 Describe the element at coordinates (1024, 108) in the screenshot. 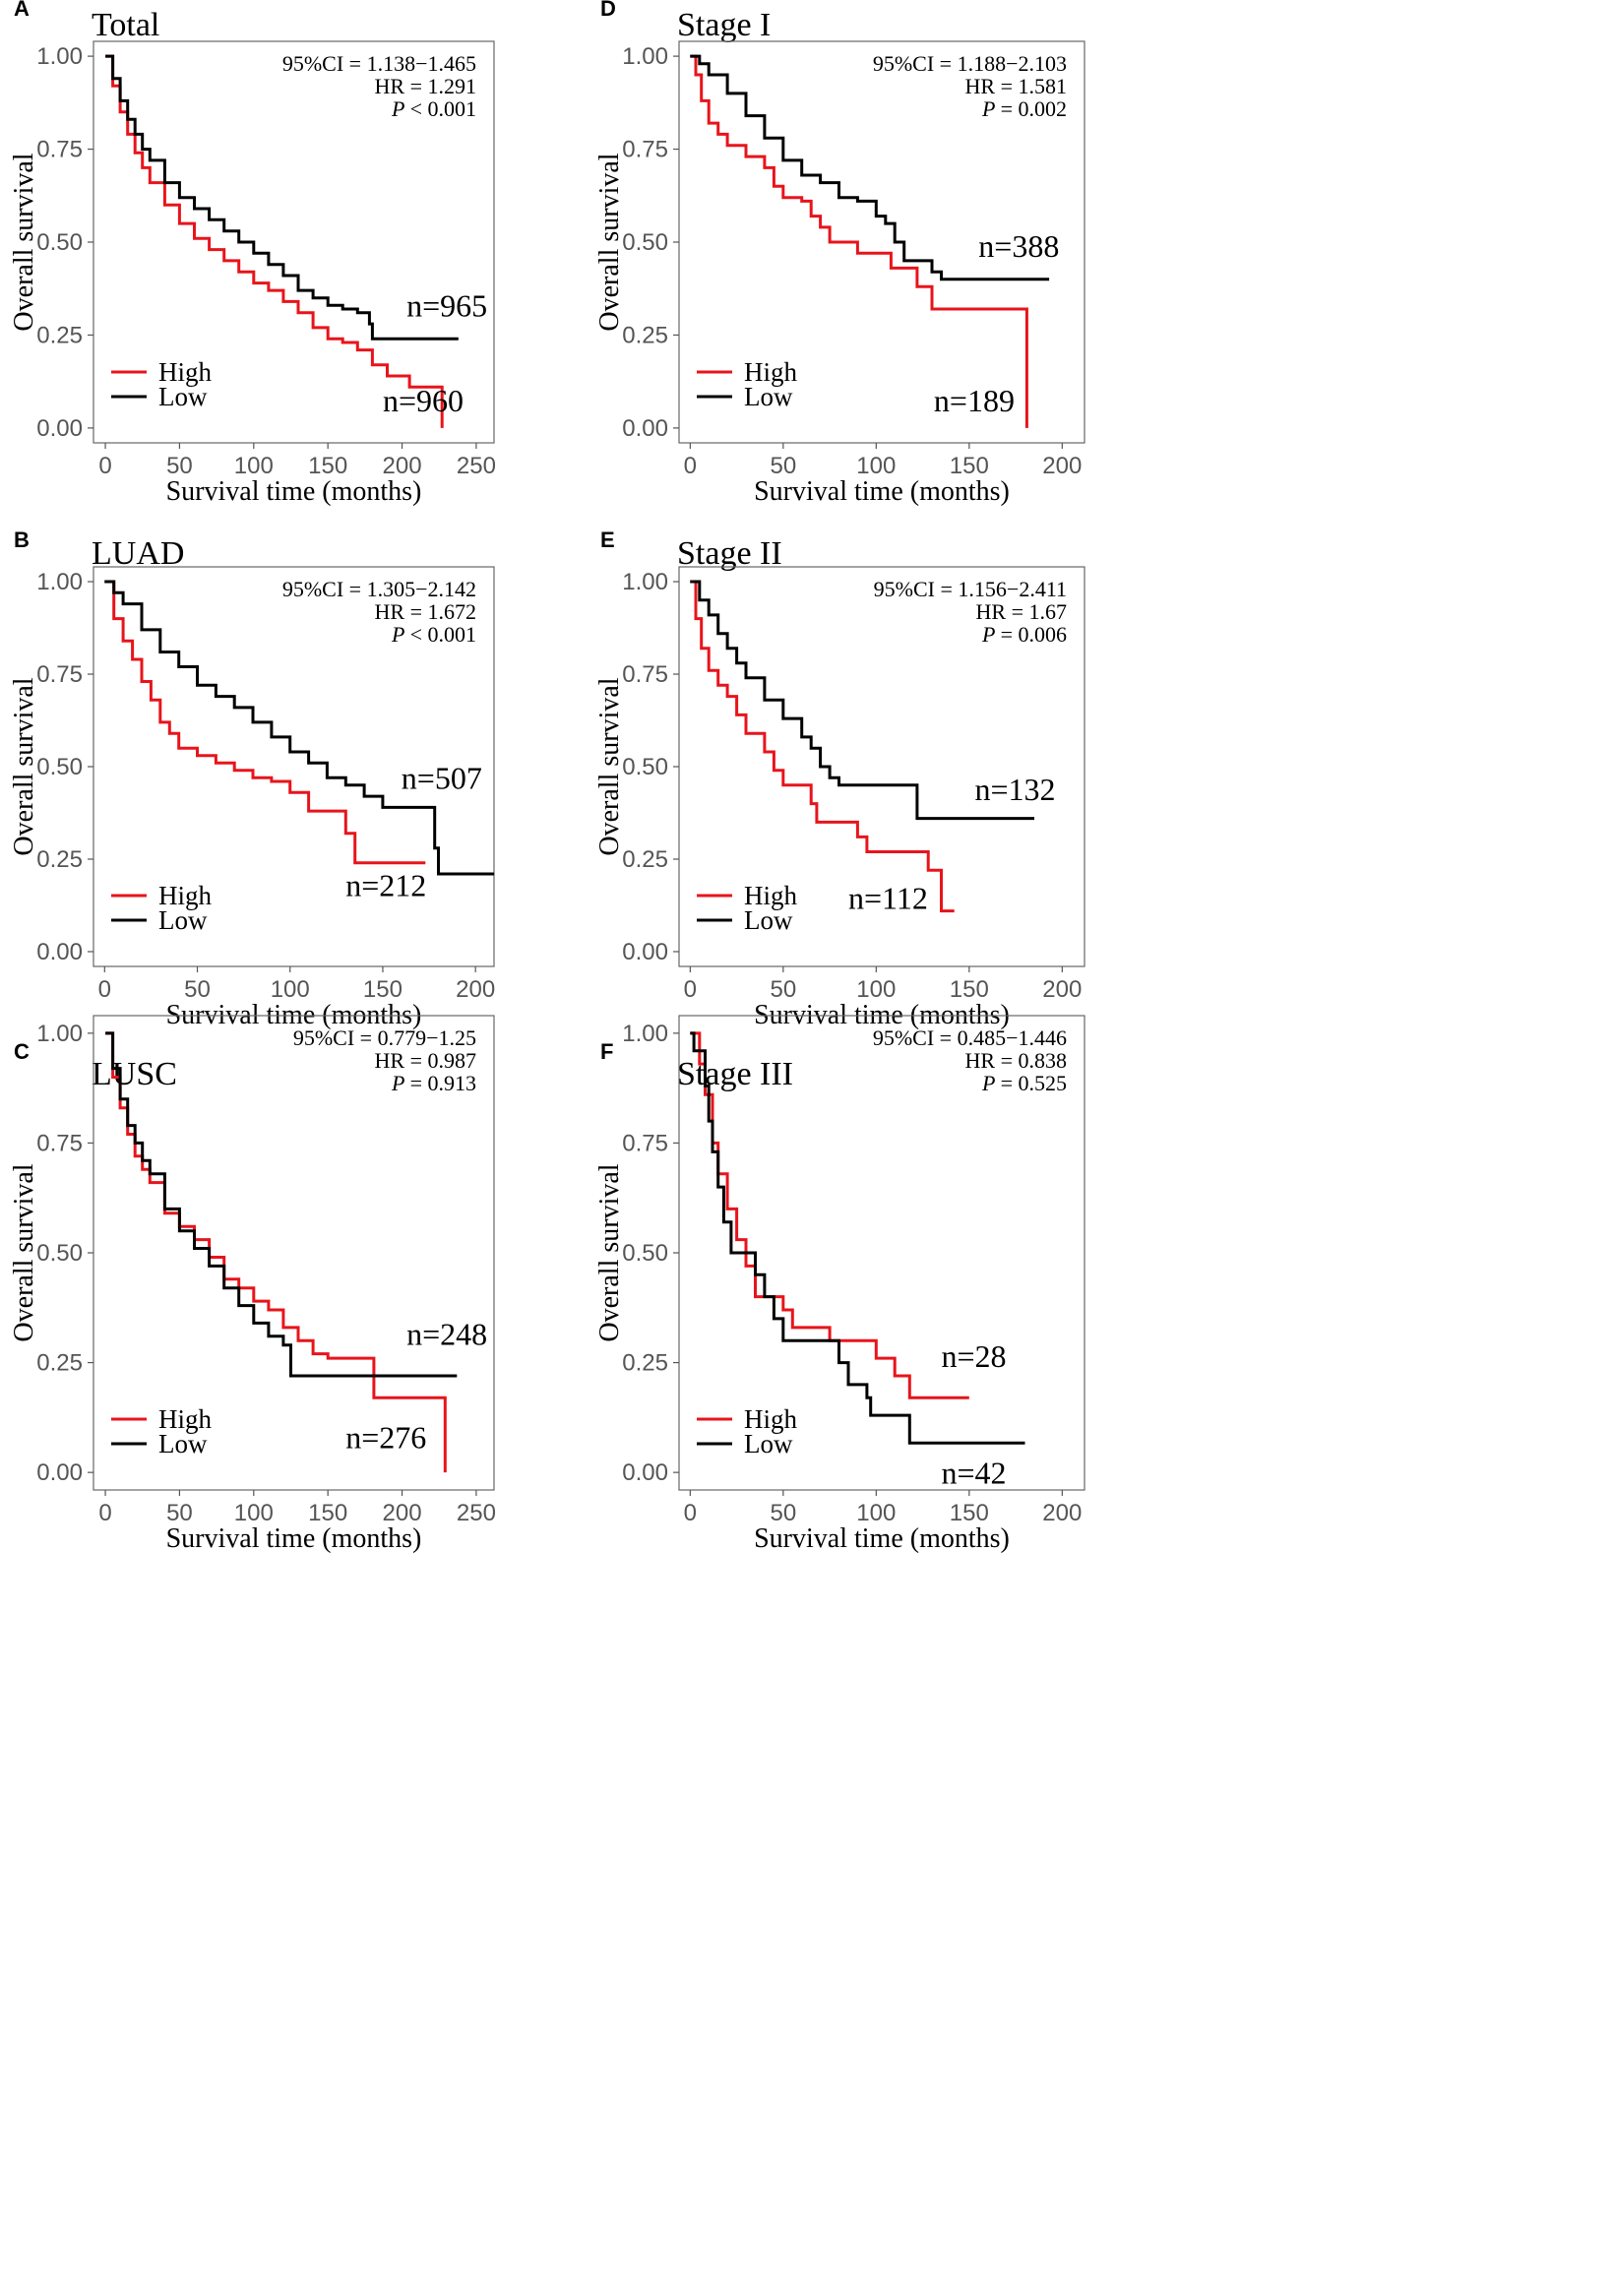

I see `p-value-text: P = 0.002` at that location.